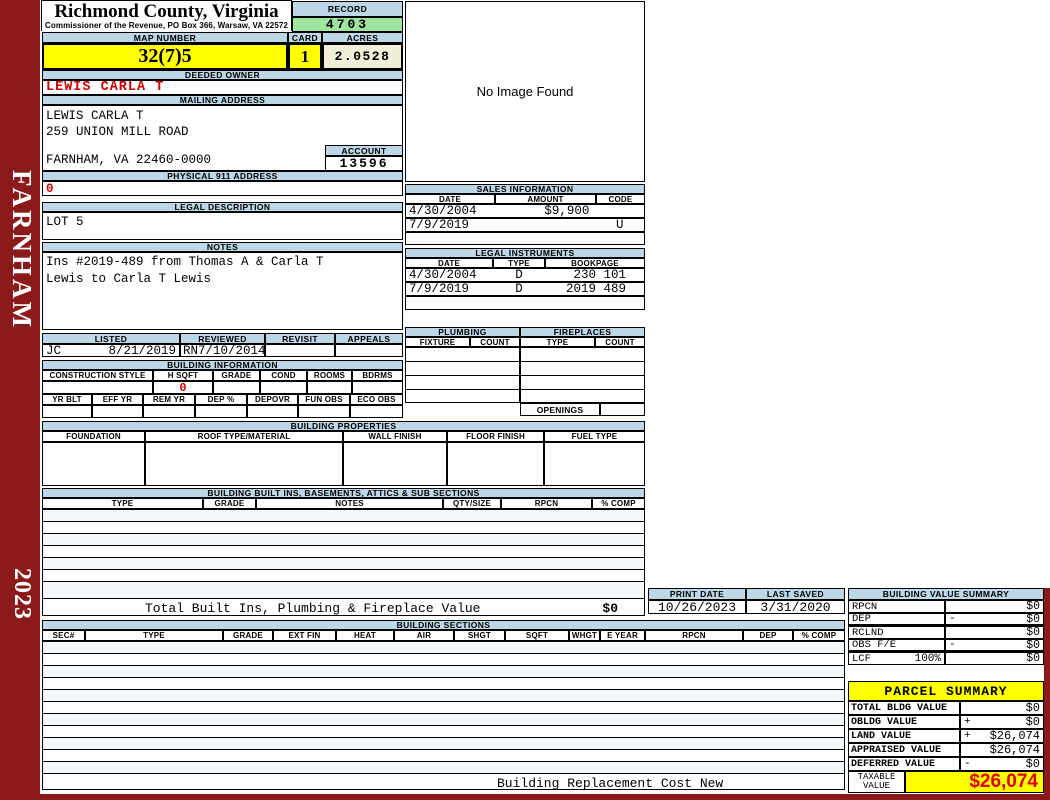  Describe the element at coordinates (437, 342) in the screenshot. I see `plumbing-fixture-header: FIXTURE` at that location.